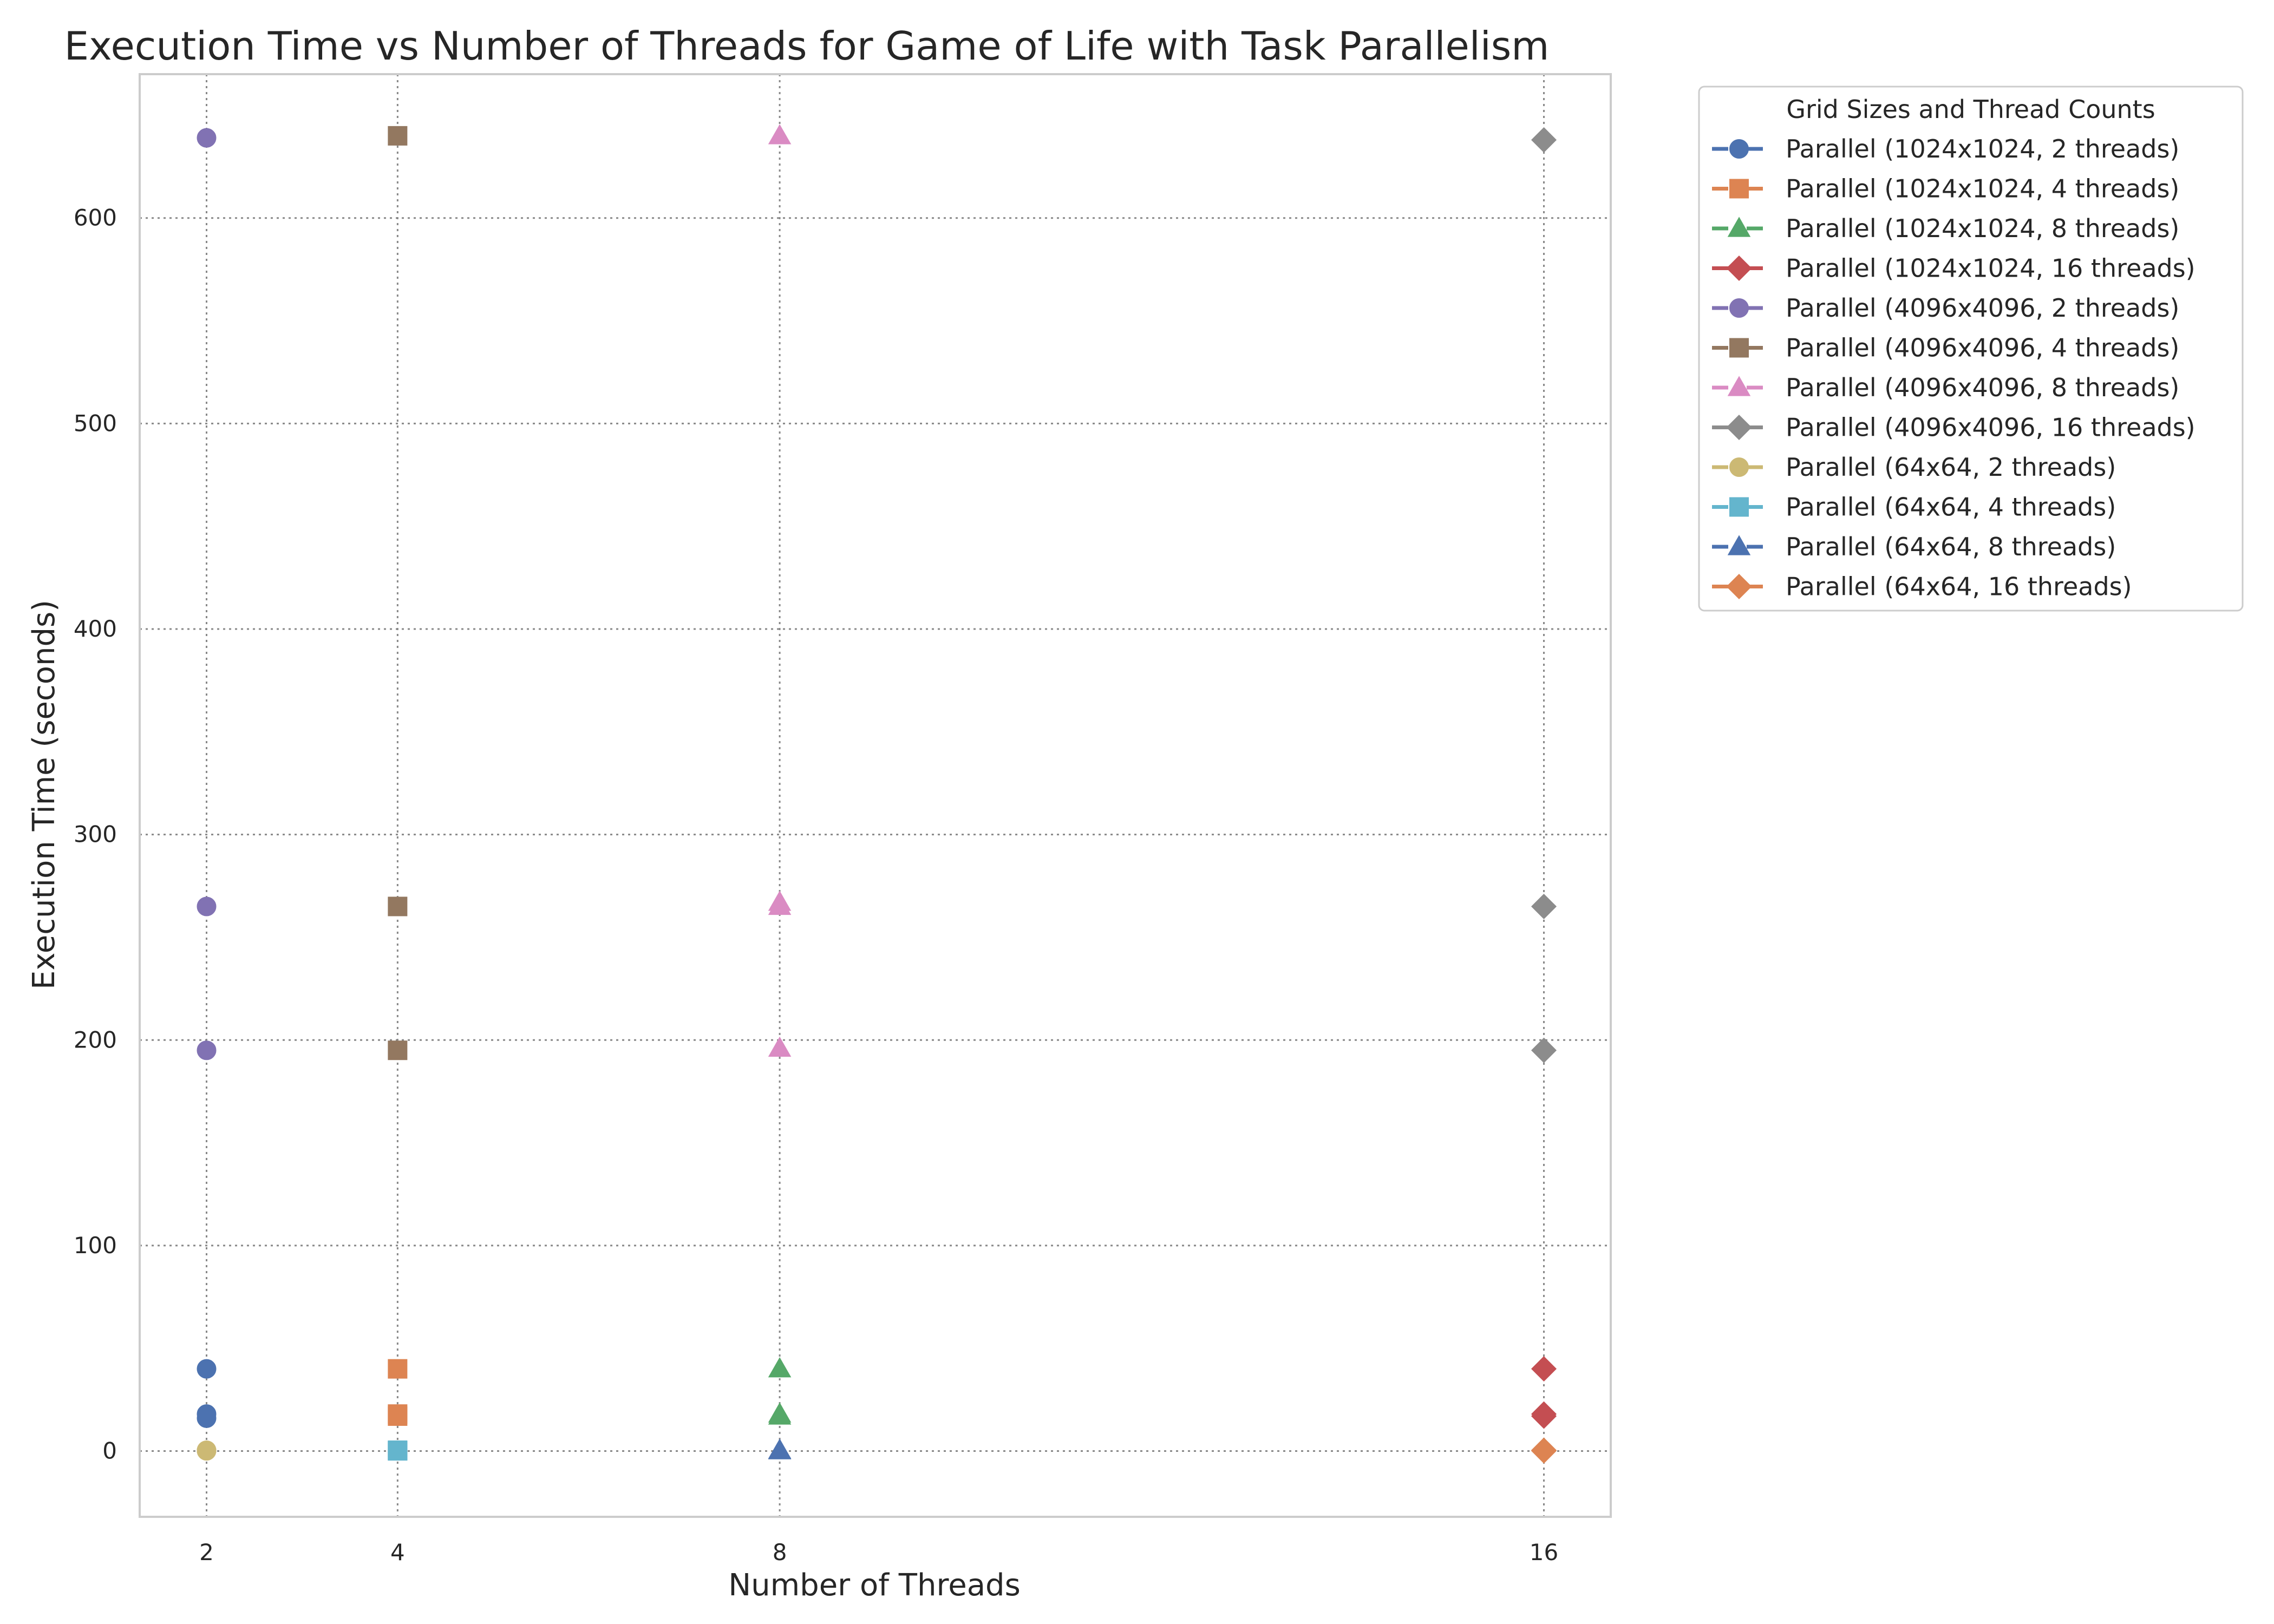  What do you see at coordinates (96, 1245) in the screenshot?
I see `y-tick-label: 100` at bounding box center [96, 1245].